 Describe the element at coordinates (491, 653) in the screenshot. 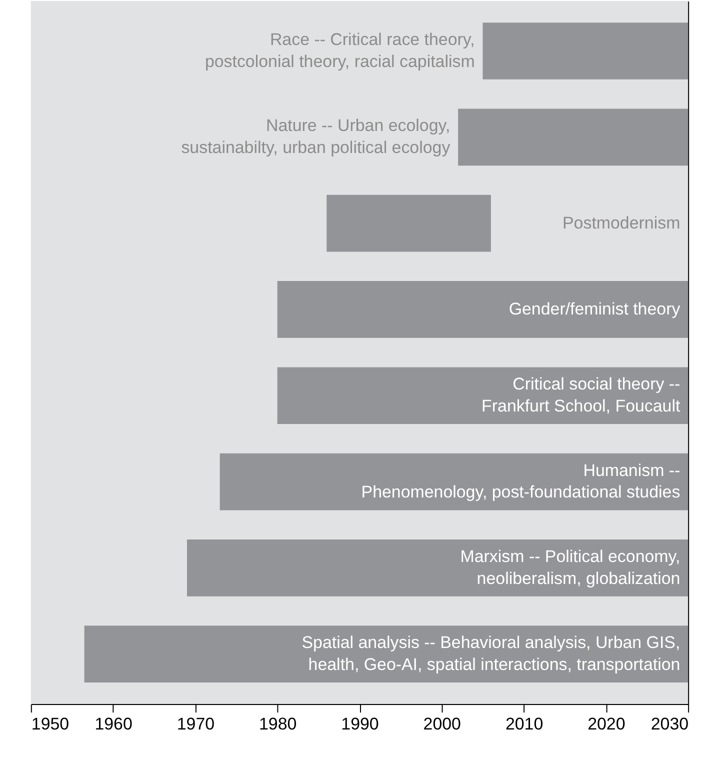

I see `y-tick-label: Spatial analysis -- Behavioral analysis, Urban GIS, health, Geo-AI, spatial interactions, transportation` at that location.